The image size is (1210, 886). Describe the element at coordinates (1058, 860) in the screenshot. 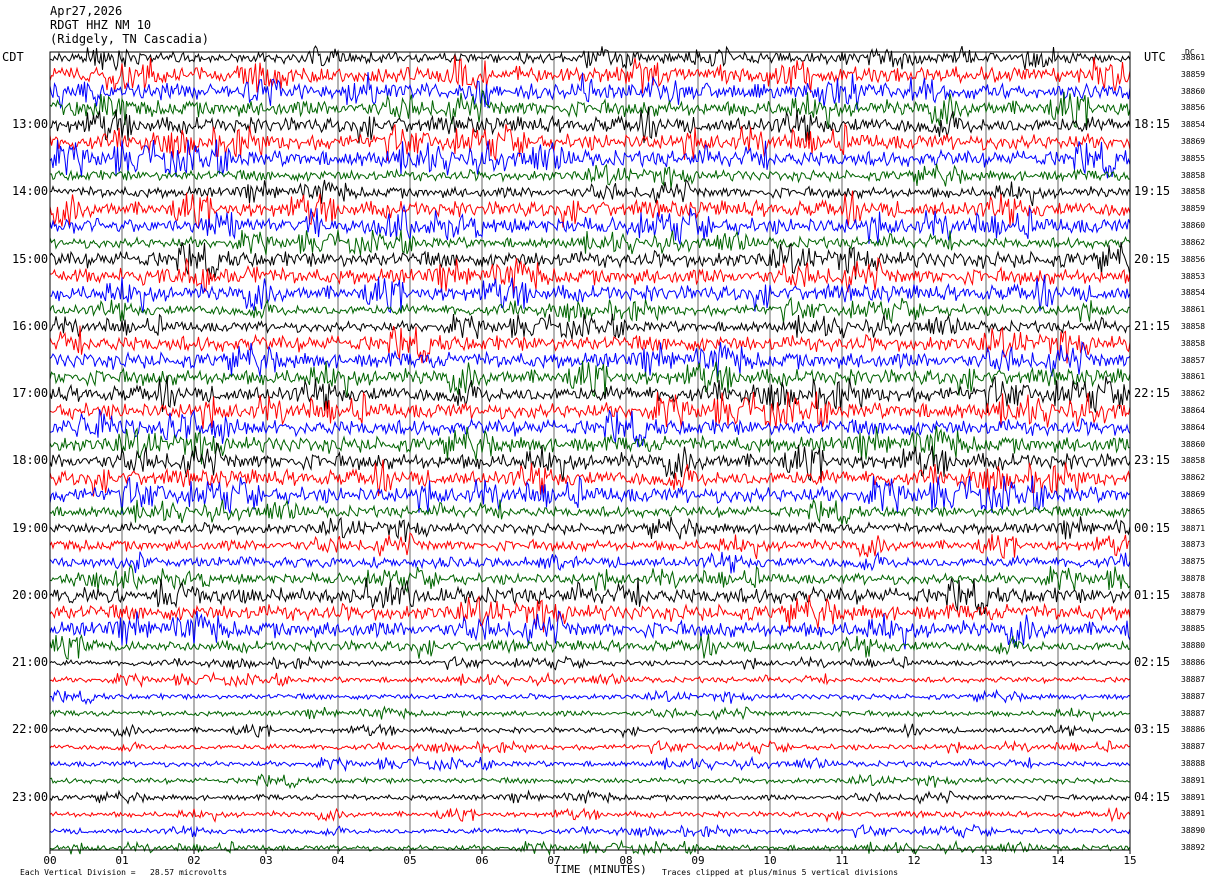

I see `x-tick-label-14: 14` at that location.